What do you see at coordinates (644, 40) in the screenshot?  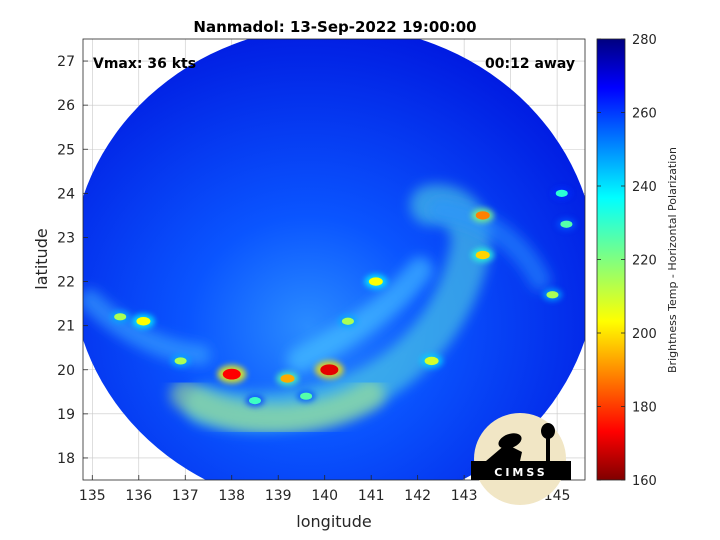 I see `colorbar-tick-label: 280` at bounding box center [644, 40].